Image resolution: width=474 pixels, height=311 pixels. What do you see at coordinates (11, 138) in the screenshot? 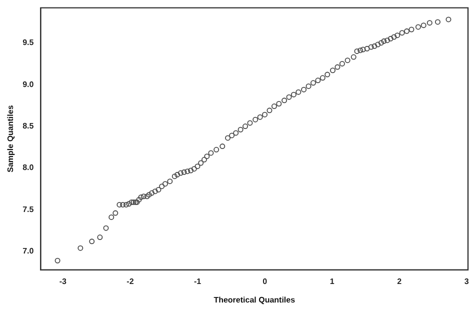
I see `y-axis-title: Sample Quantiles` at bounding box center [11, 138].